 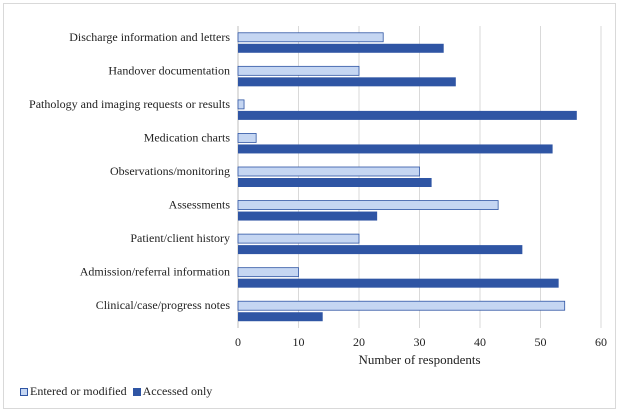 I want to click on category-label: Observations/monitoring, so click(x=170, y=171).